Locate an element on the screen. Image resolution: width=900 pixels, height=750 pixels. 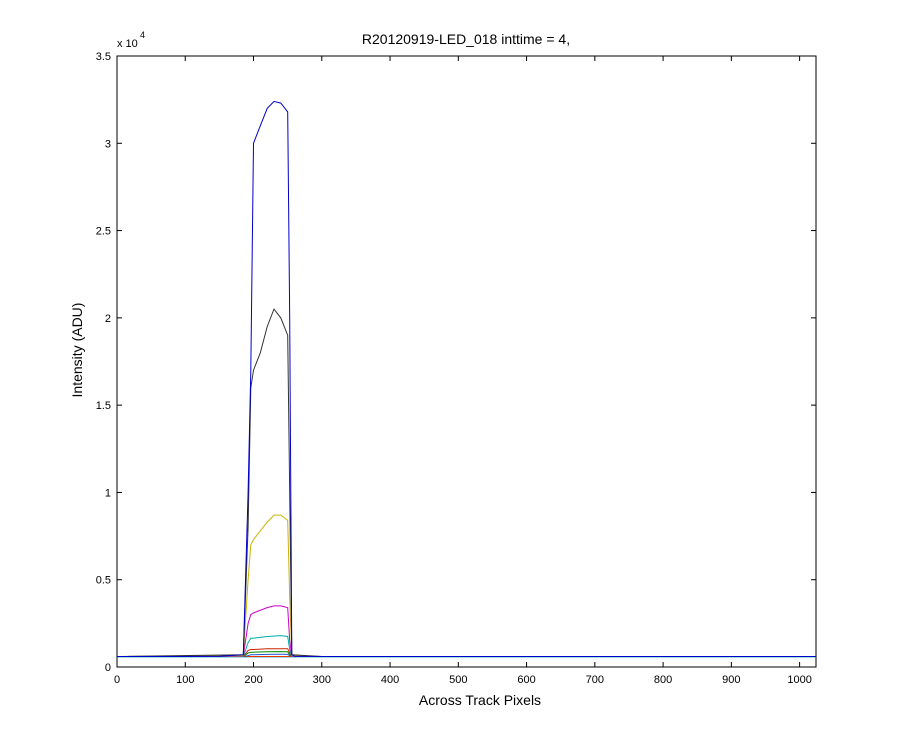
x-tick-label: 100 is located at coordinates (185, 680).